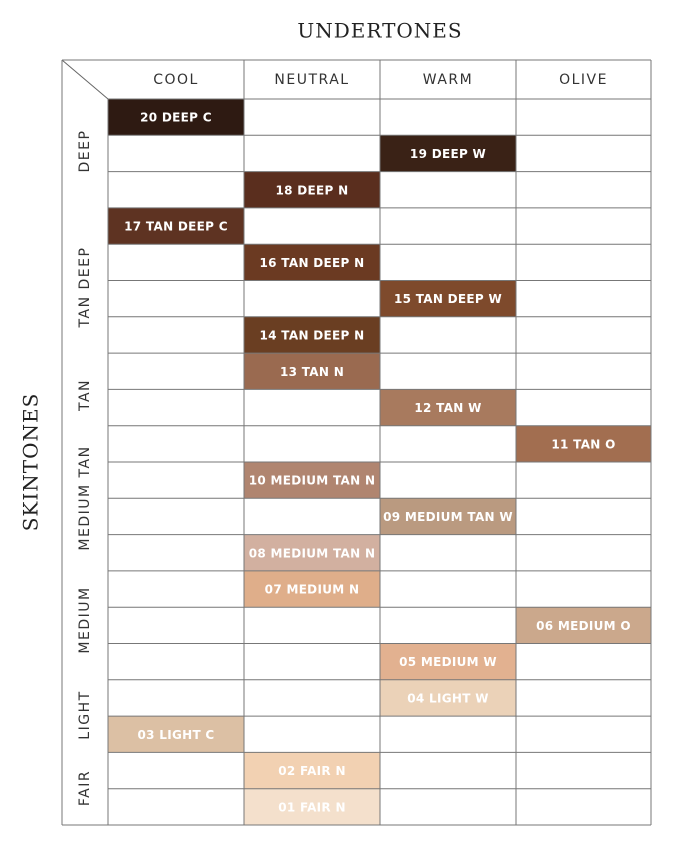  I want to click on shade-label: 01 FAIR N, so click(312, 807).